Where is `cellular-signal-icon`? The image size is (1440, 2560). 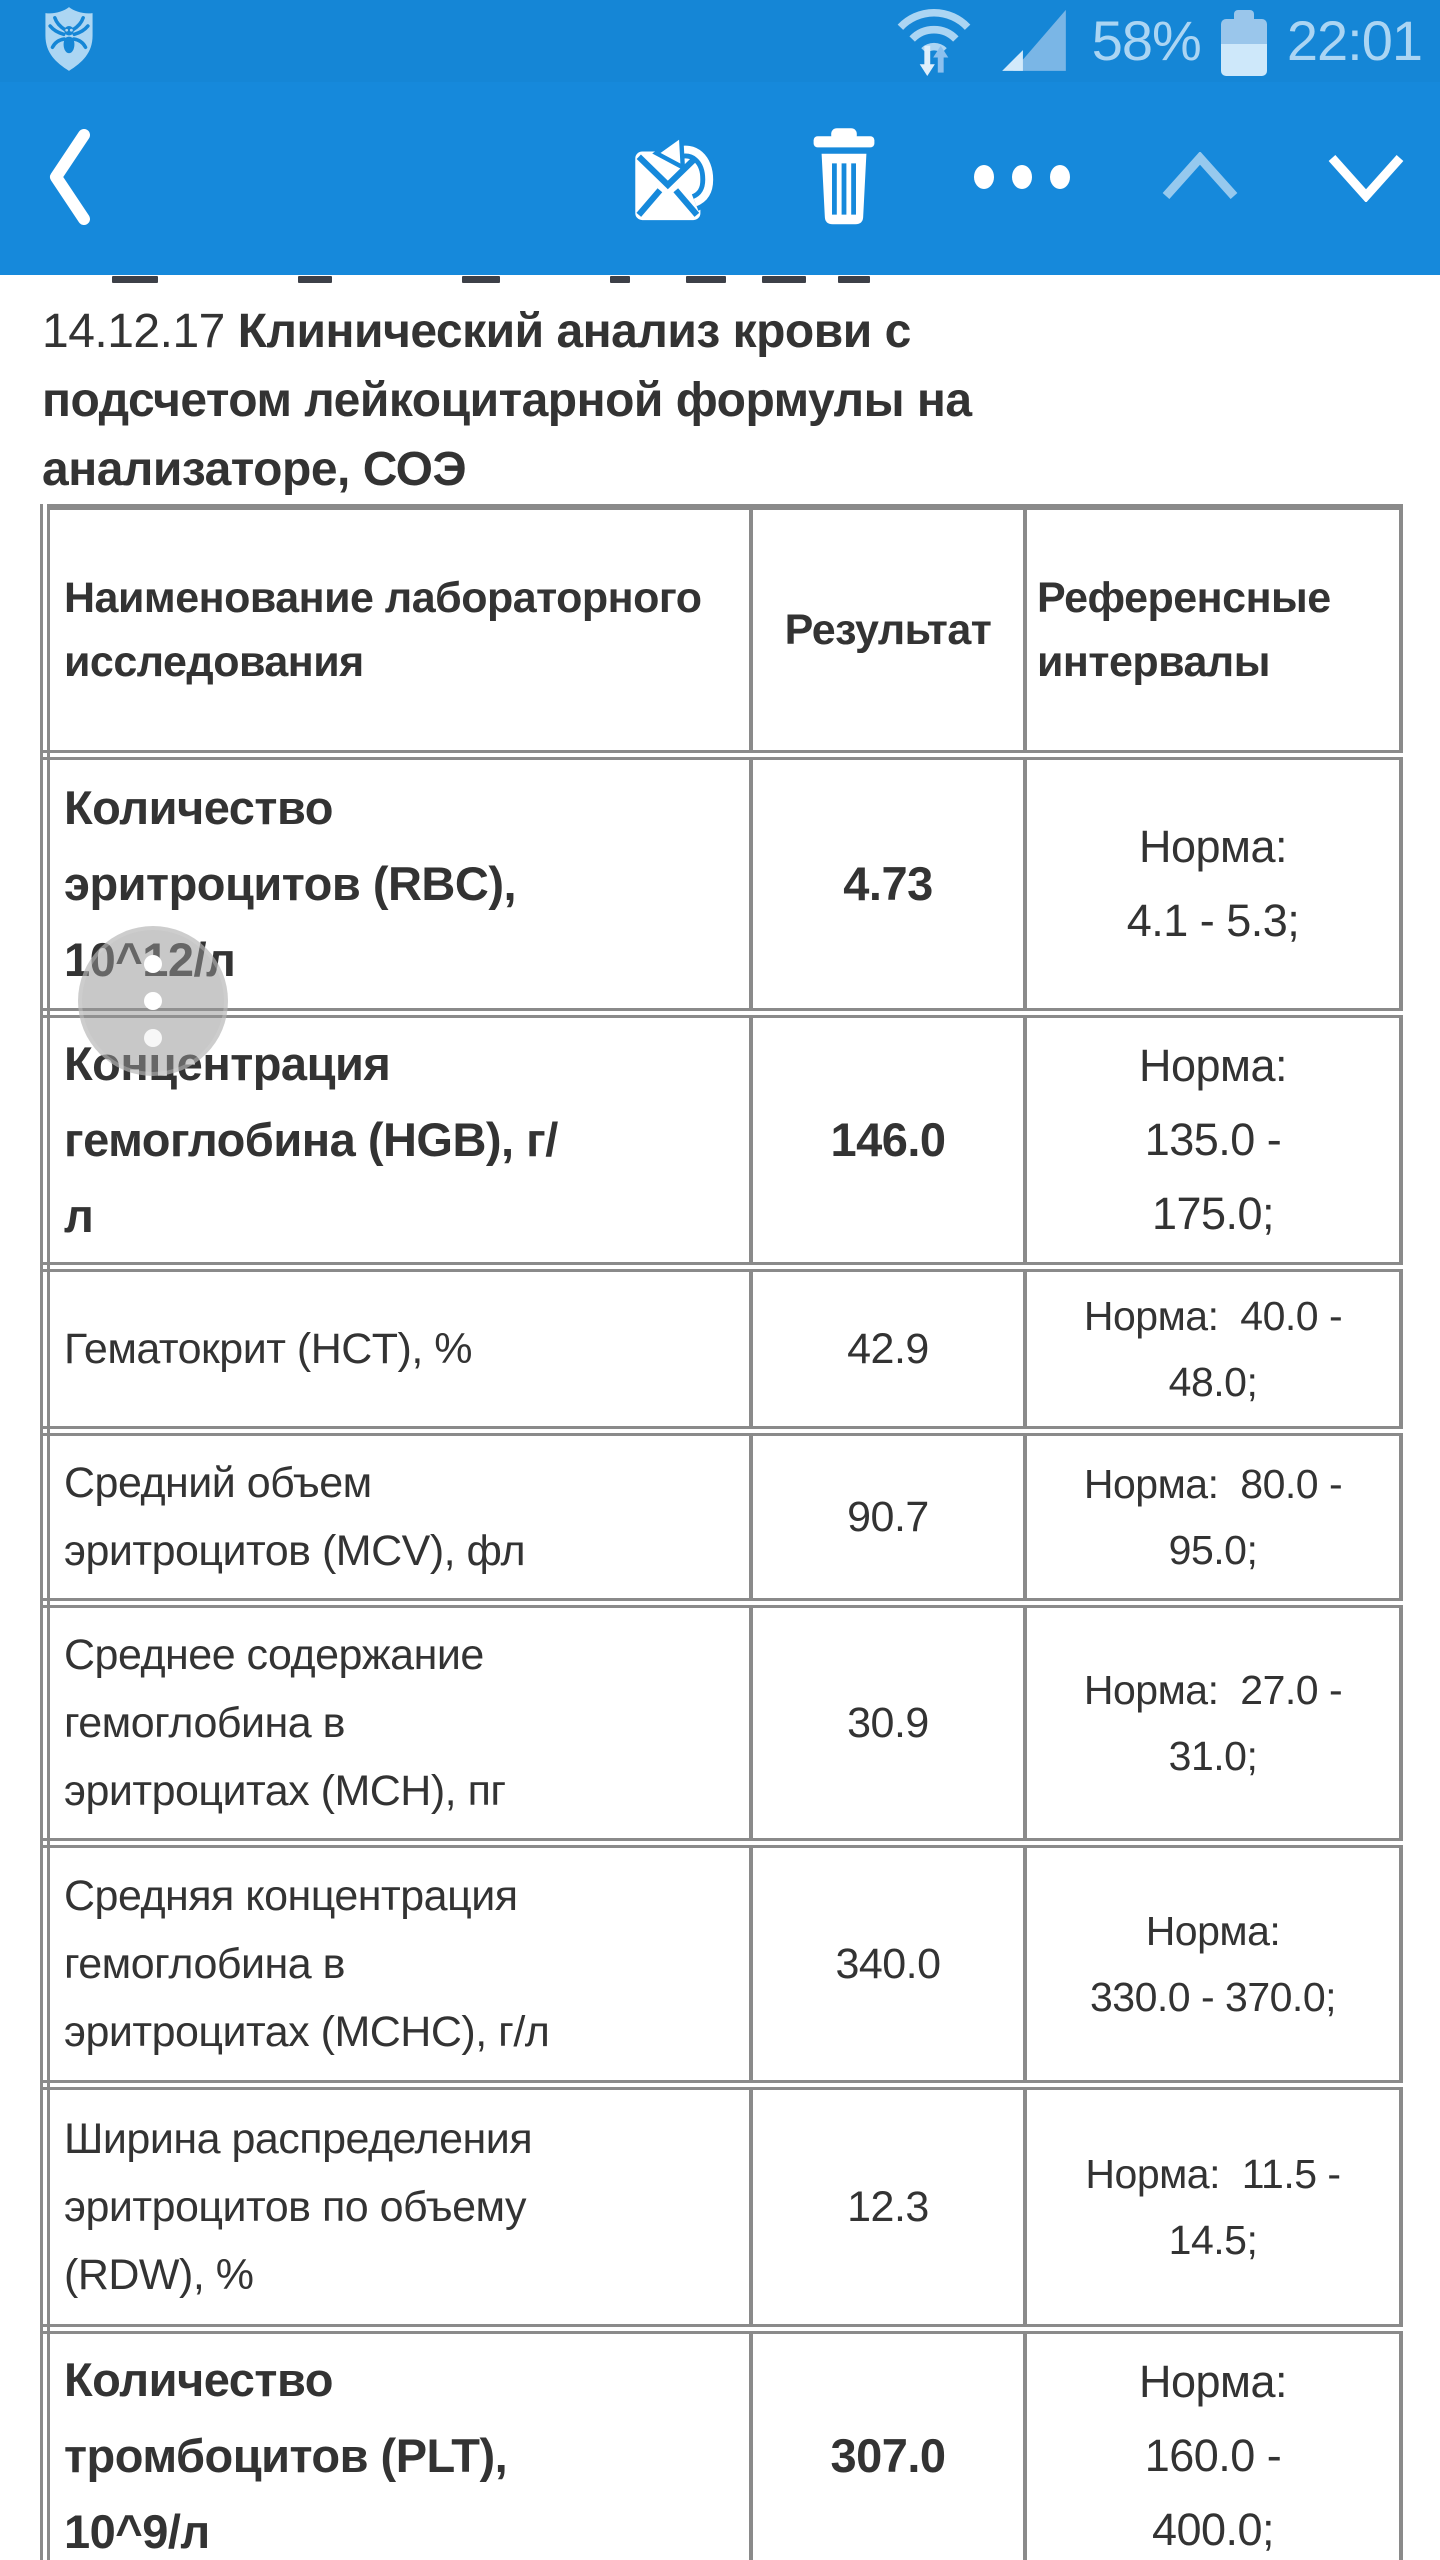 cellular-signal-icon is located at coordinates (1034, 41).